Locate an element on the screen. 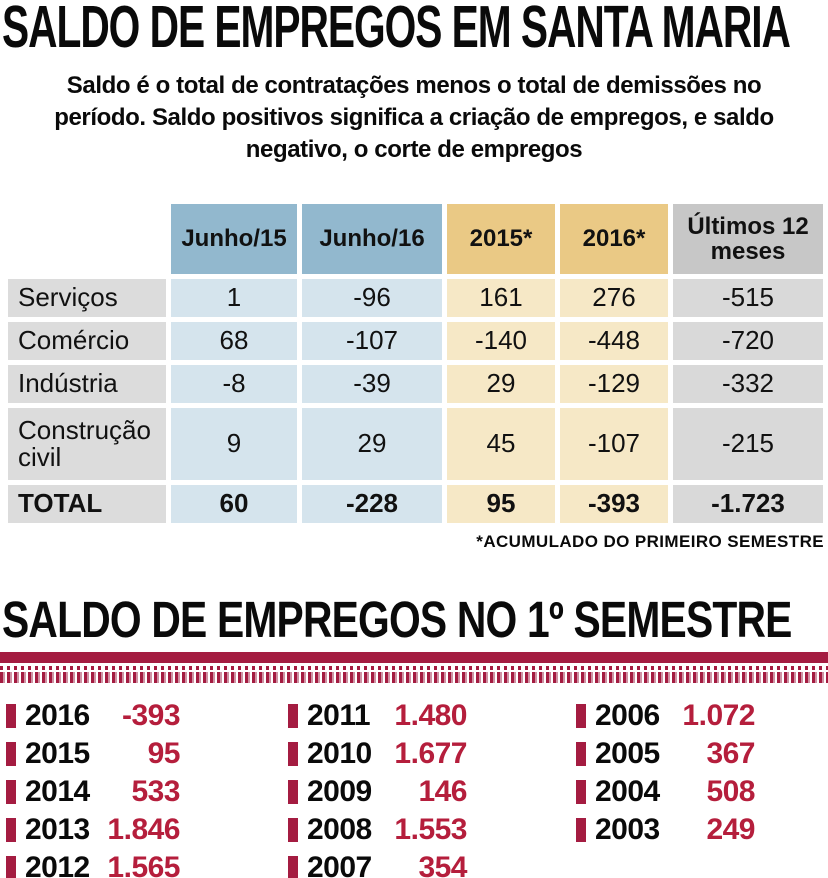  striped-divider is located at coordinates (414, 667).